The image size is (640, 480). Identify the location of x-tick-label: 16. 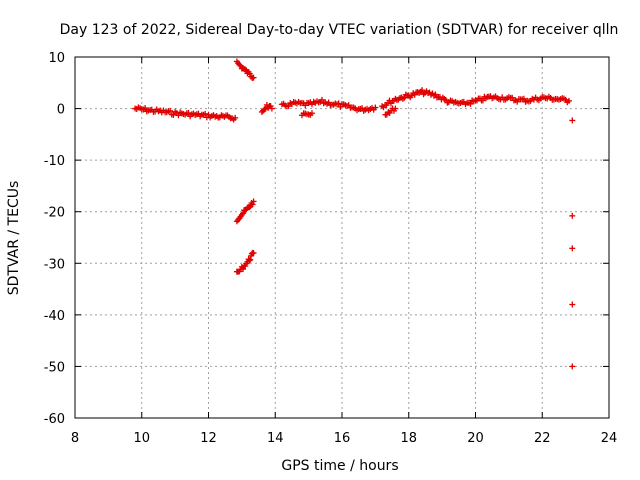
(342, 438).